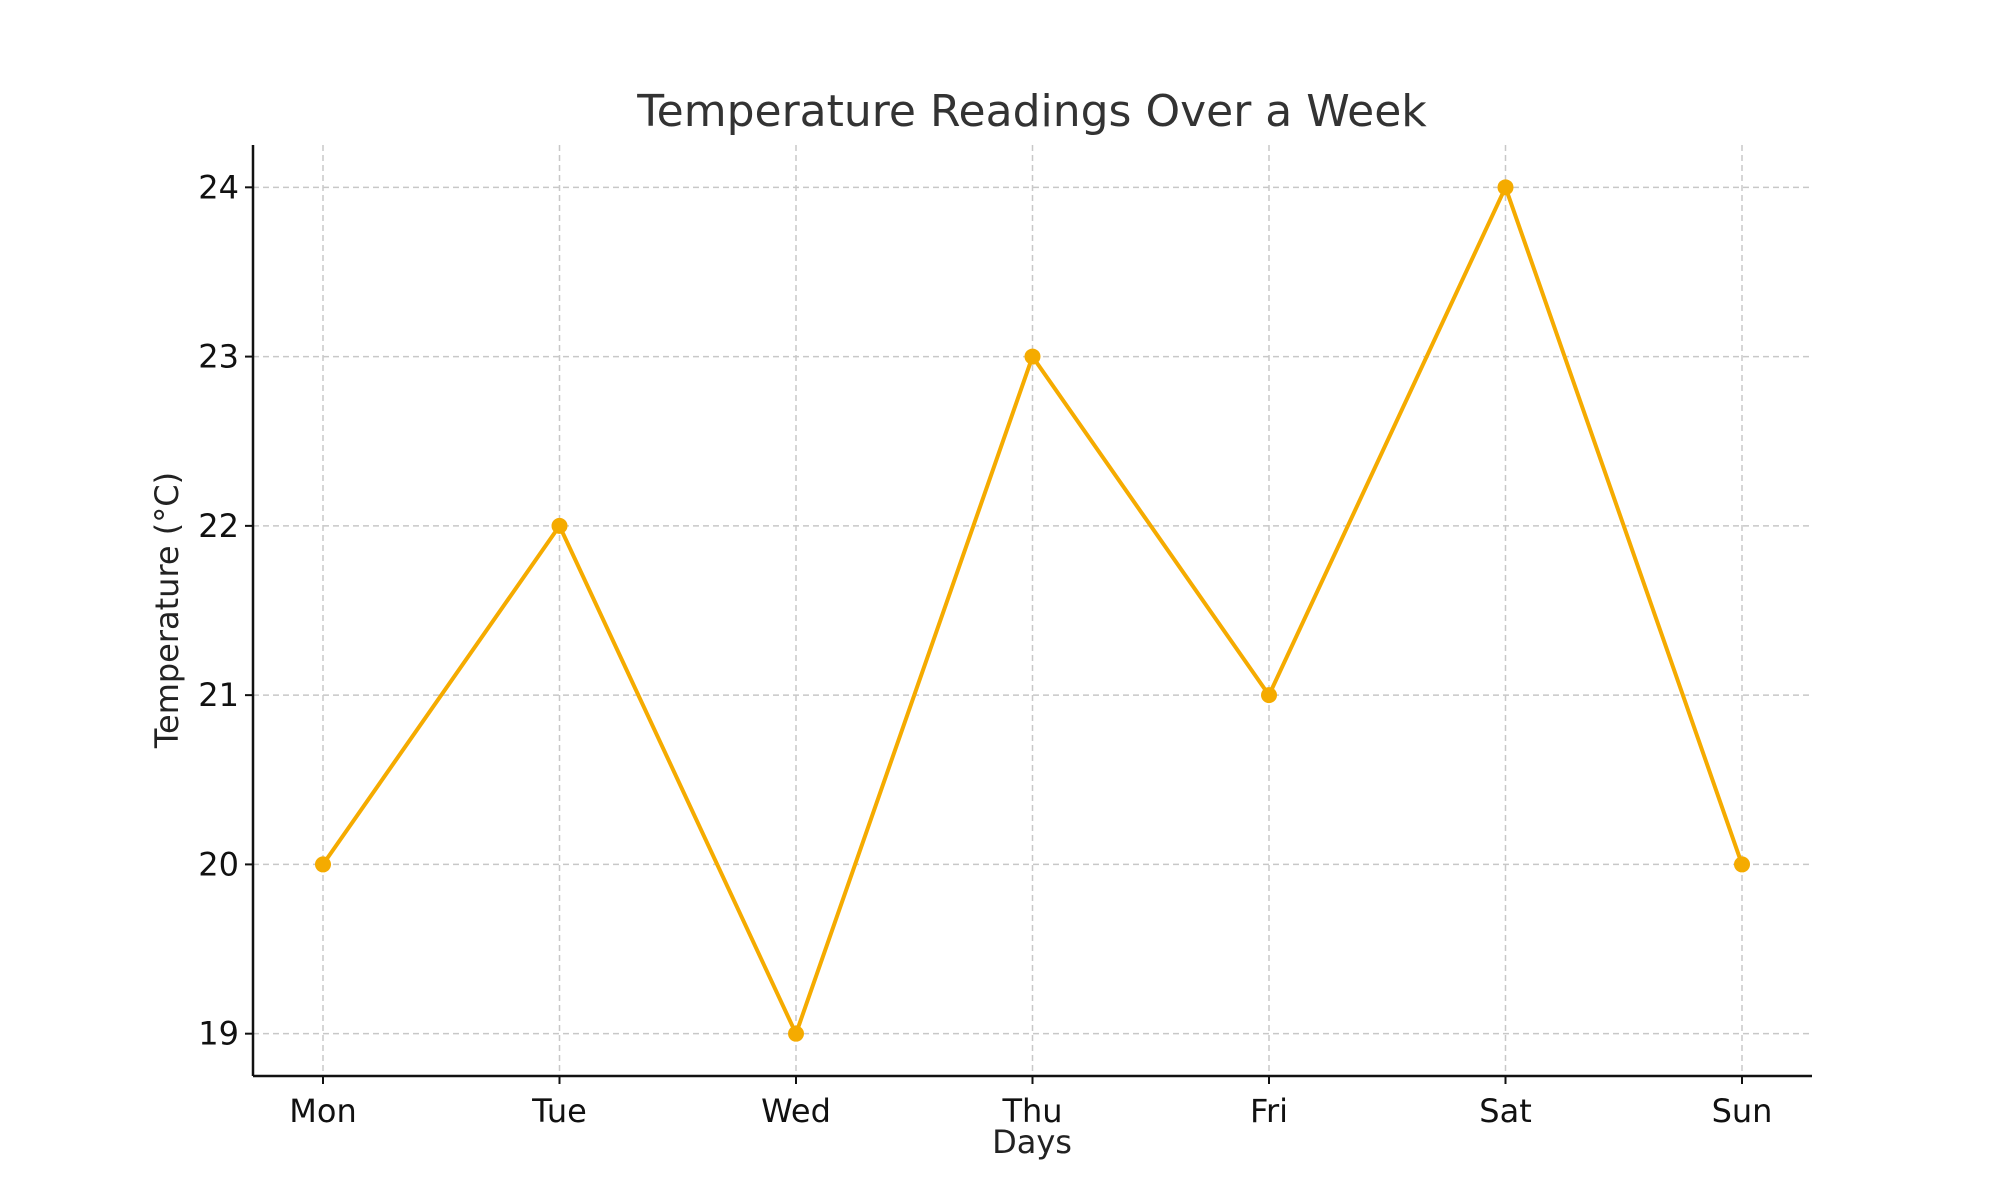 Image resolution: width=2000 pixels, height=1200 pixels. Describe the element at coordinates (559, 1111) in the screenshot. I see `x-tick-label: Tue` at that location.